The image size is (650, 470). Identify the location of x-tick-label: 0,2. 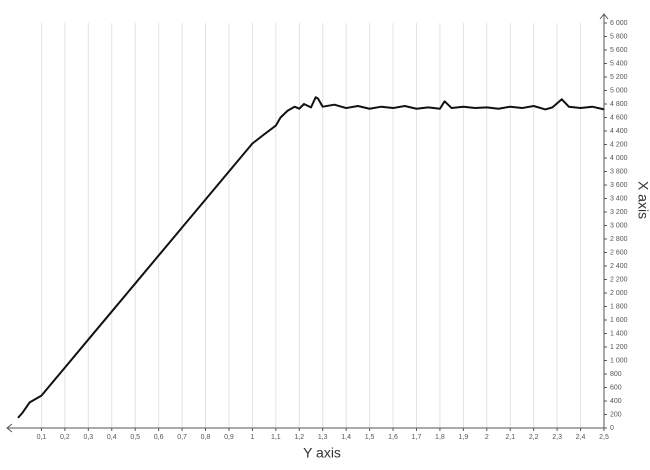
(65, 437).